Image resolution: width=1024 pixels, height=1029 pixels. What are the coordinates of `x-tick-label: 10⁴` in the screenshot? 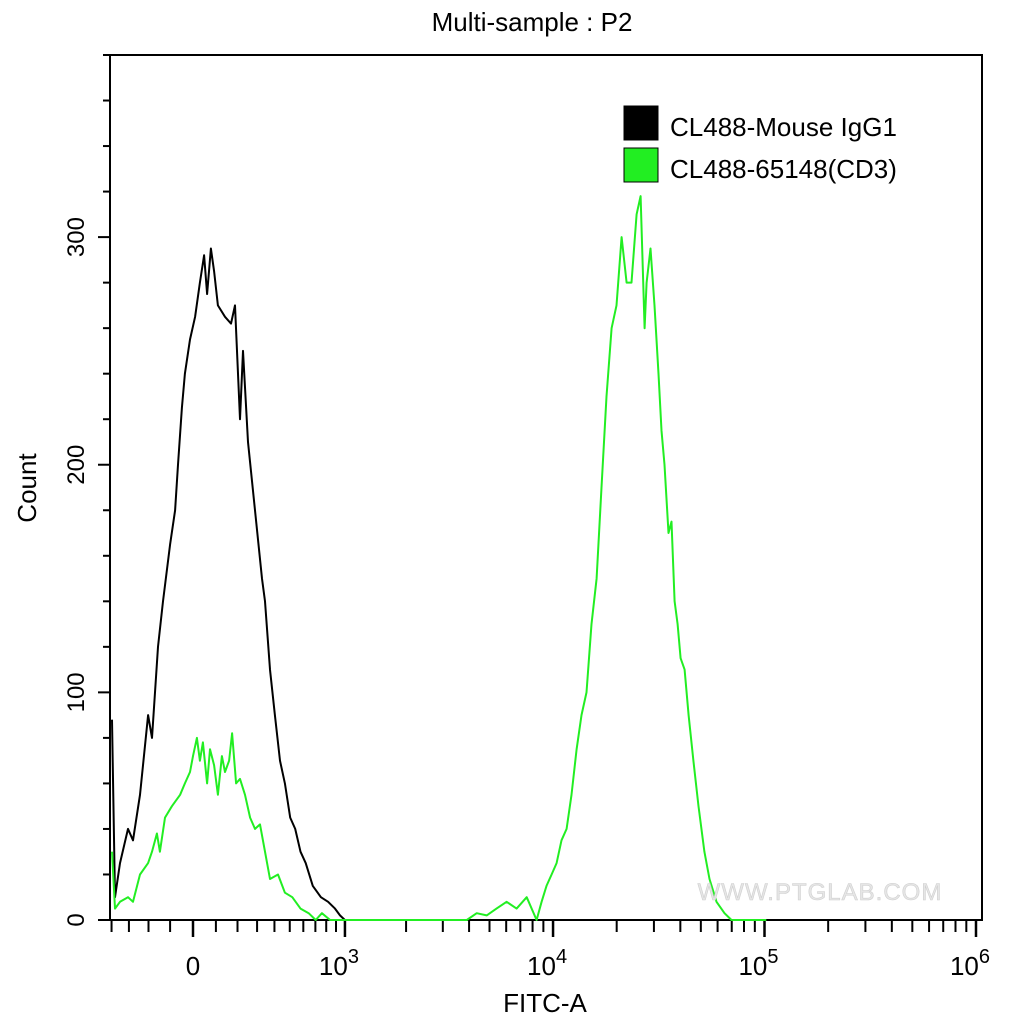 It's located at (547, 963).